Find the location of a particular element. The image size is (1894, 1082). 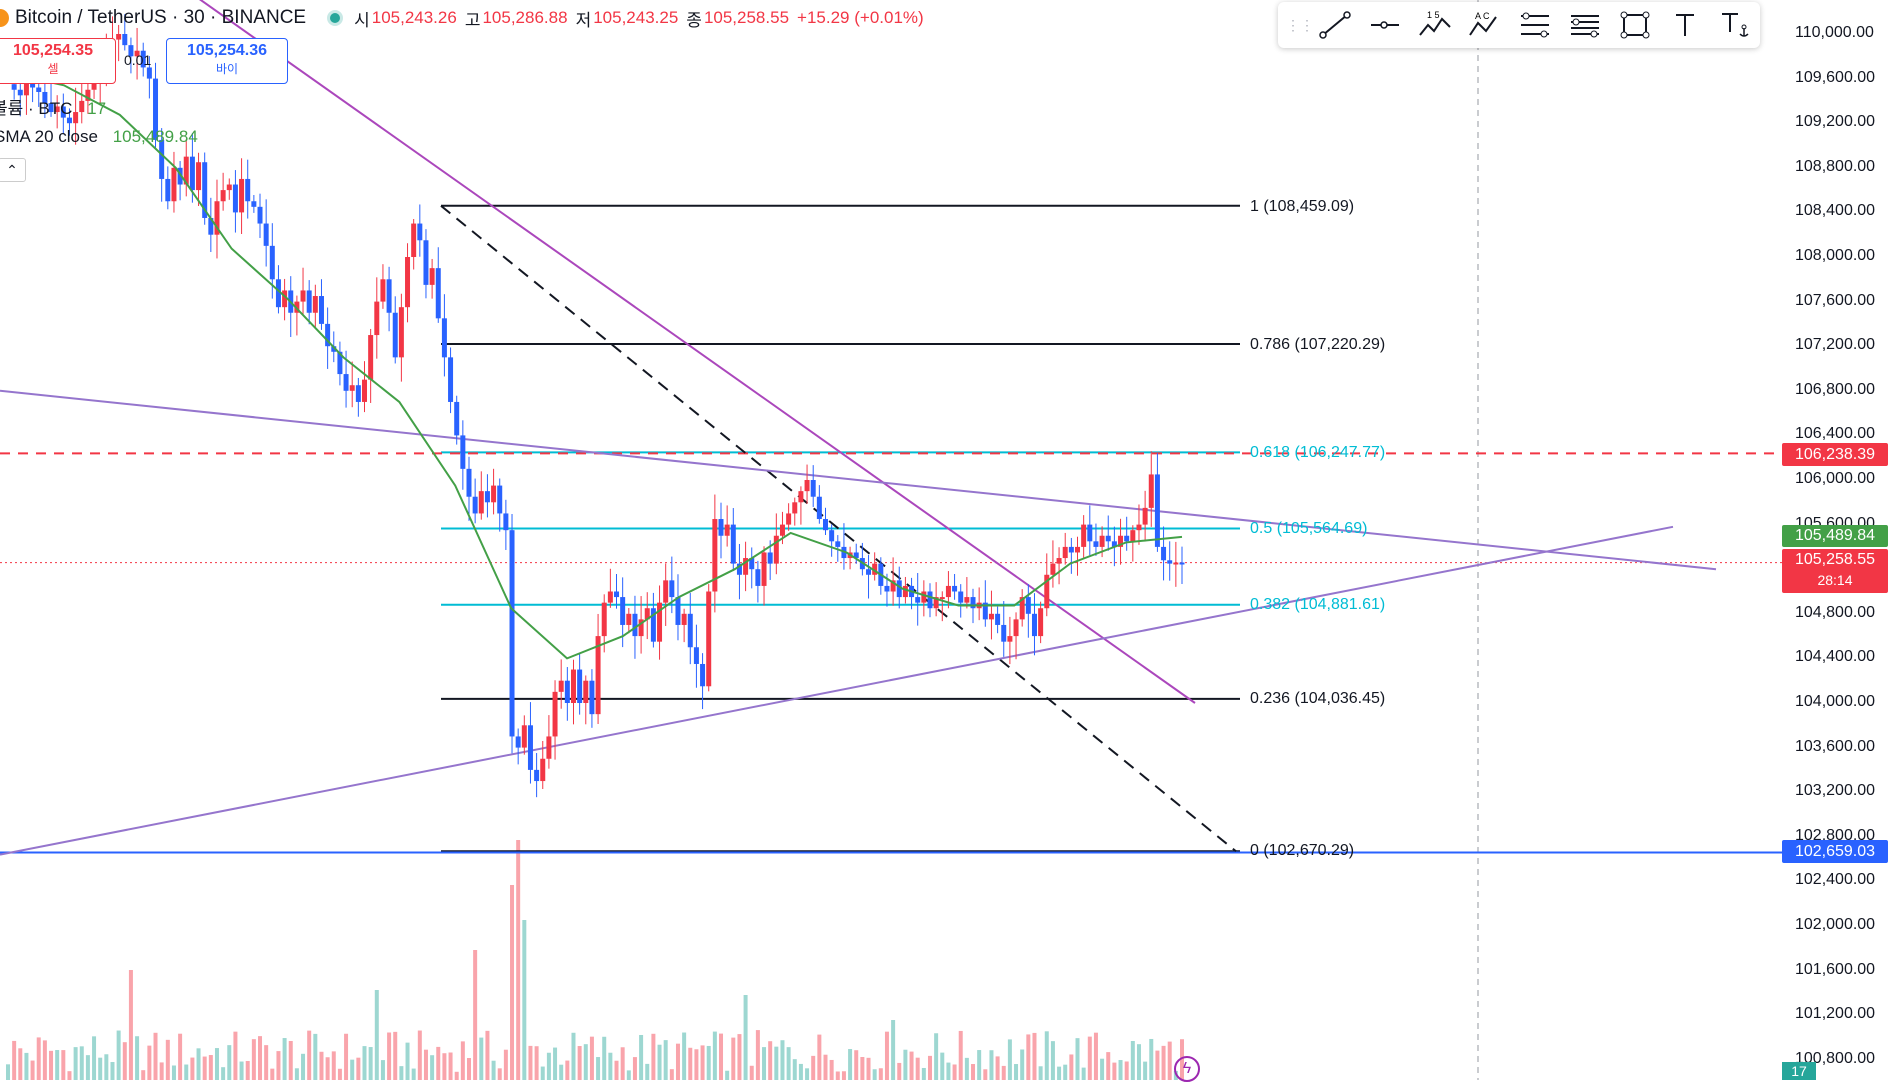

sma-legend: SMA 20 close 105,489.84 is located at coordinates (99, 137).